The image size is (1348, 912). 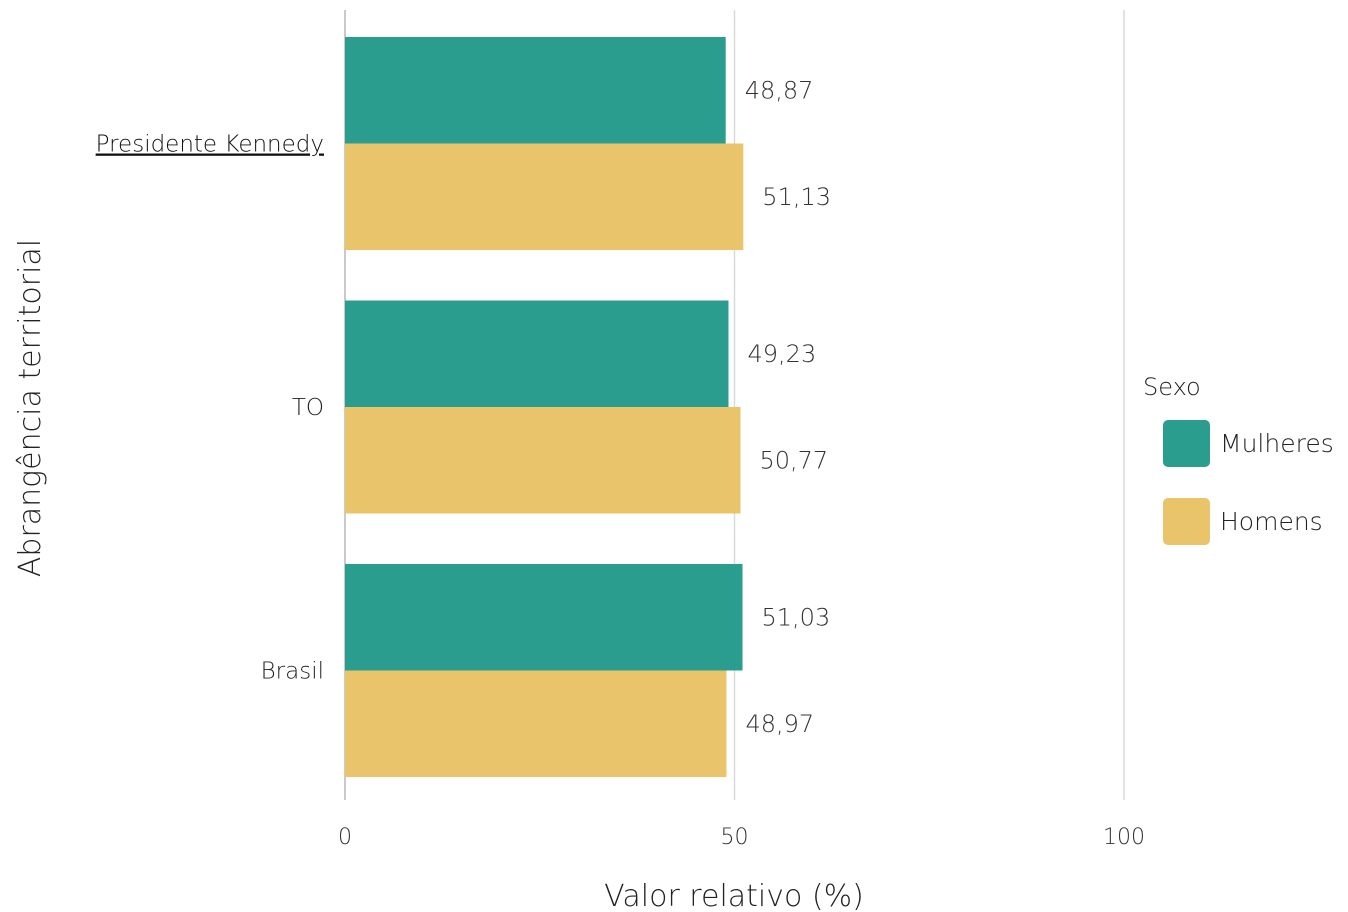 What do you see at coordinates (793, 460) in the screenshot?
I see `data-label: 50,77` at bounding box center [793, 460].